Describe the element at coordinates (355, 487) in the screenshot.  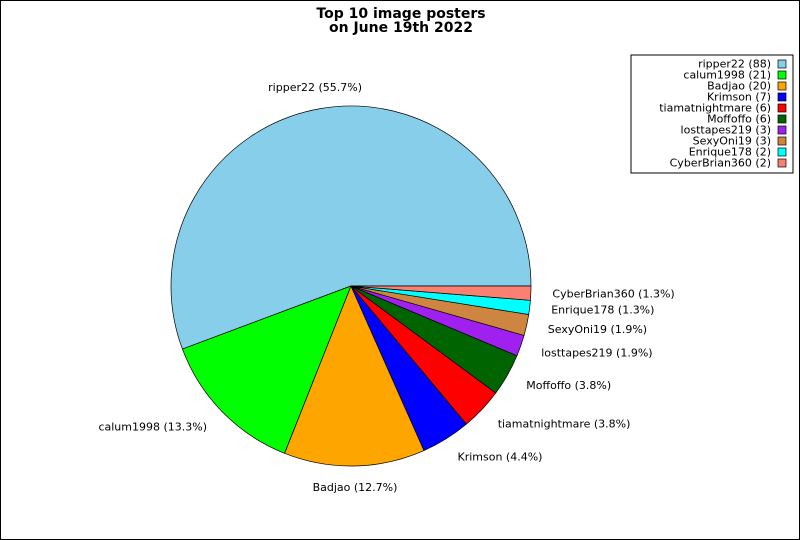
I see `slice-label-badjao: Badjao (12.7%)` at that location.